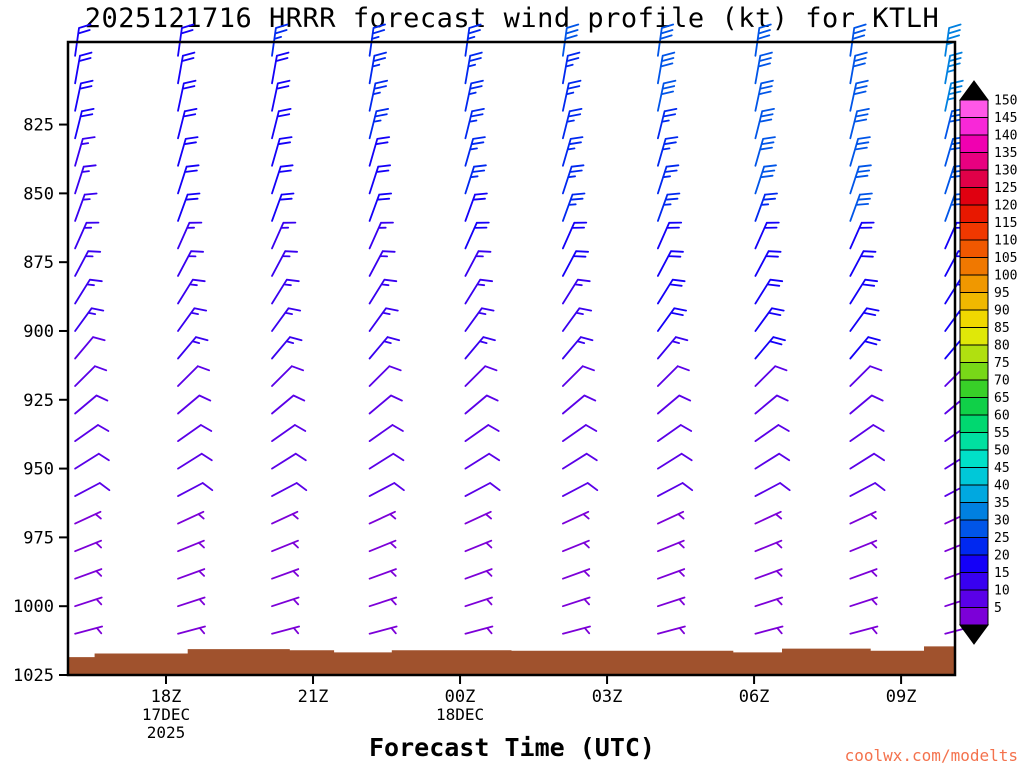  I want to click on y-tick-label: 925, so click(38, 401).